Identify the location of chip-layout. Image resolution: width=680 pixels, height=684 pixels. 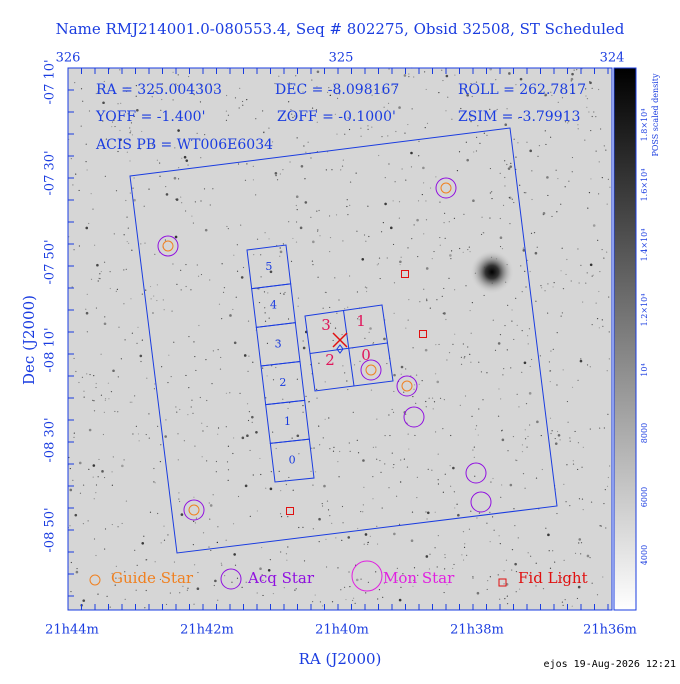
(320, 363).